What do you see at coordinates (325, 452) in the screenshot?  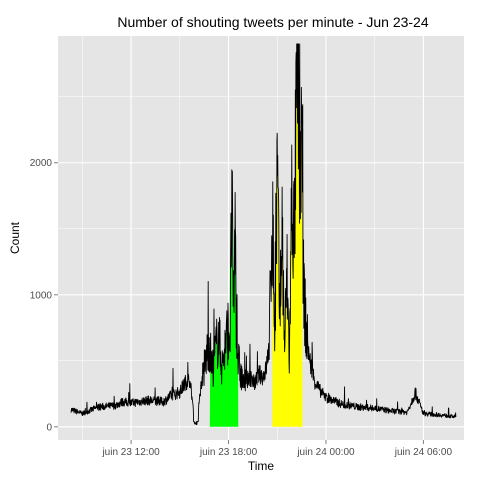 I see `x-tick-label: juin 24 00:00` at bounding box center [325, 452].